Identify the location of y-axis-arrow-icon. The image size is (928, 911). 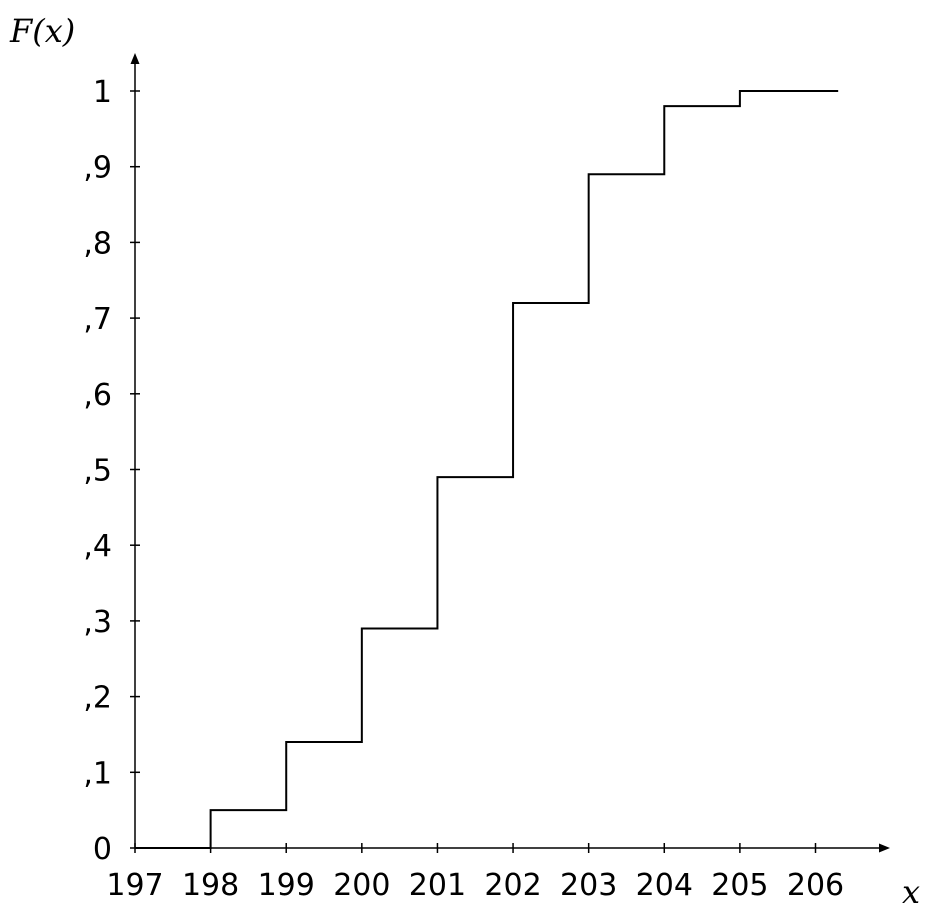
(135, 58).